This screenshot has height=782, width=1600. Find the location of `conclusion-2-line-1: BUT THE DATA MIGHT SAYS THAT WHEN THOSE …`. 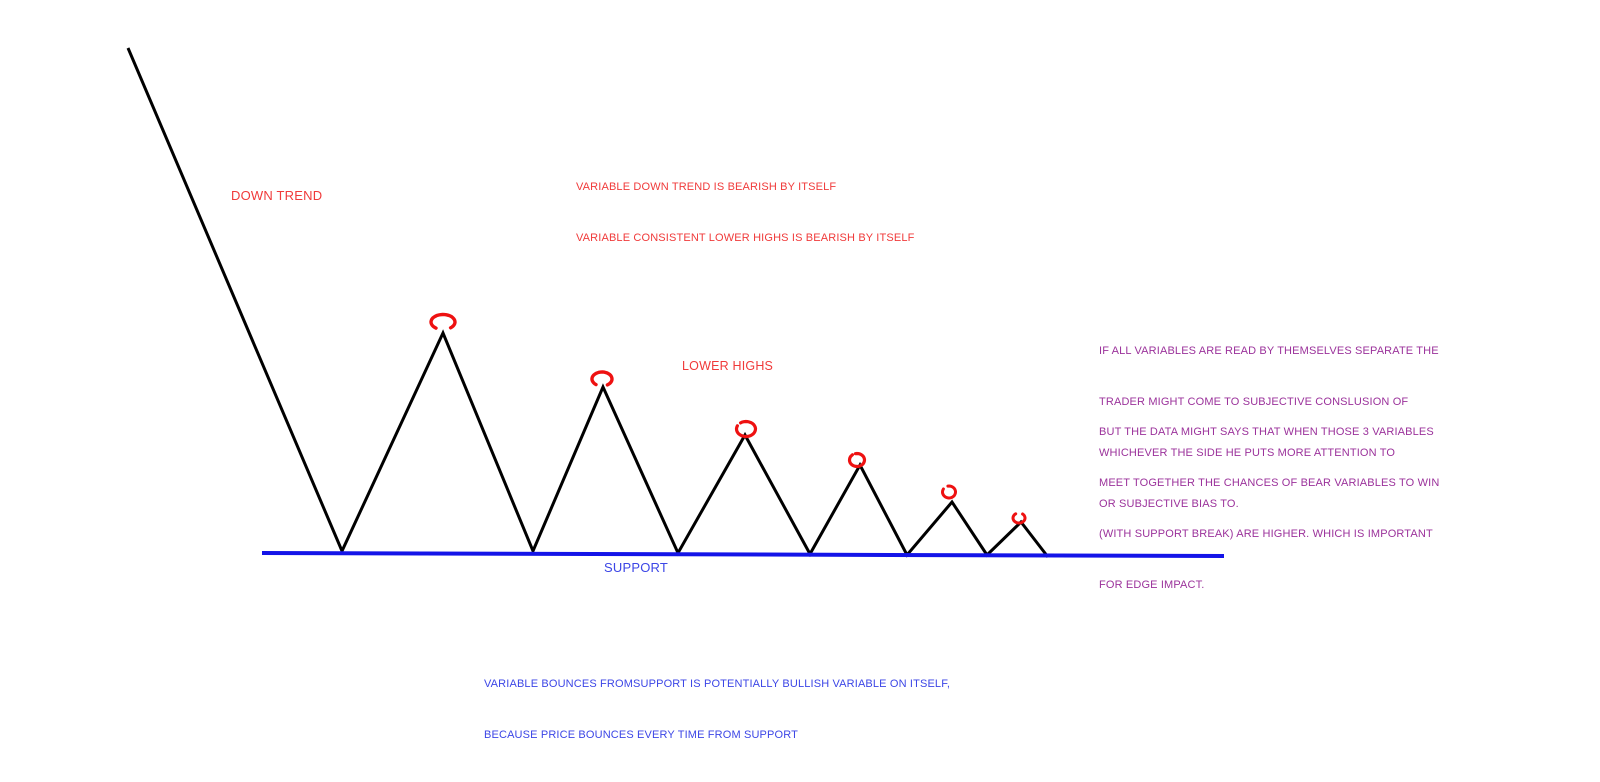

conclusion-2-line-1: BUT THE DATA MIGHT SAYS THAT WHEN THOSE … is located at coordinates (1266, 432).